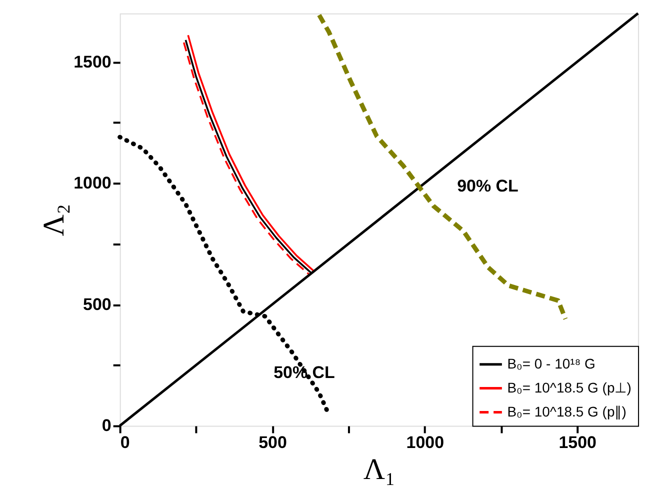 The width and height of the screenshot is (658, 504). Describe the element at coordinates (379, 469) in the screenshot. I see `x-axis-title: Λ₁` at that location.